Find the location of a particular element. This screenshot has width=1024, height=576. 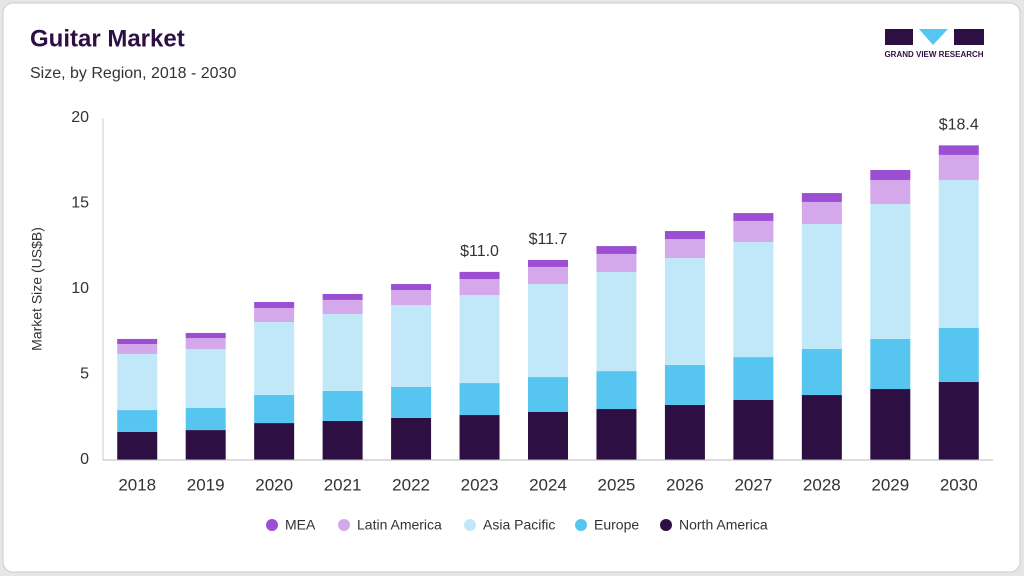

x-tick-label: 2027 is located at coordinates (753, 484).